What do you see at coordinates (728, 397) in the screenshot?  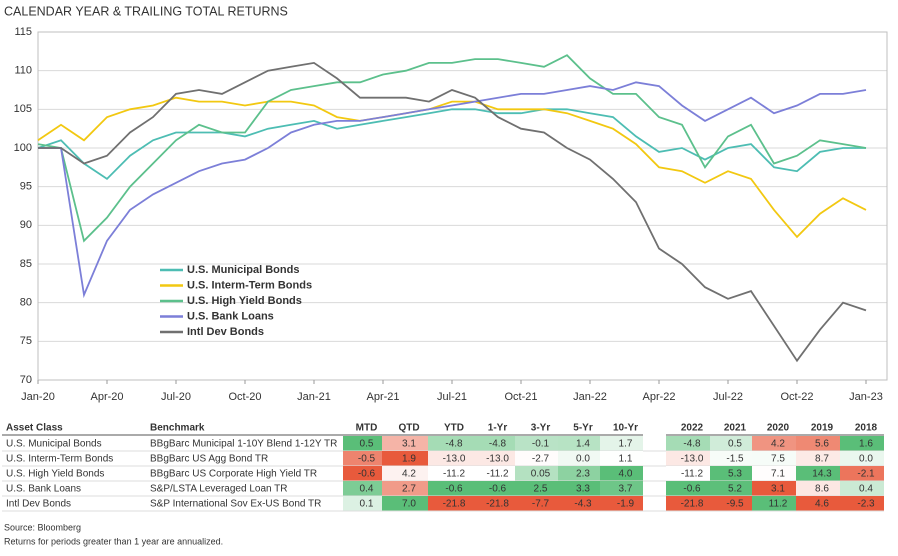 I see `x-tick-label: Jul-22` at bounding box center [728, 397].